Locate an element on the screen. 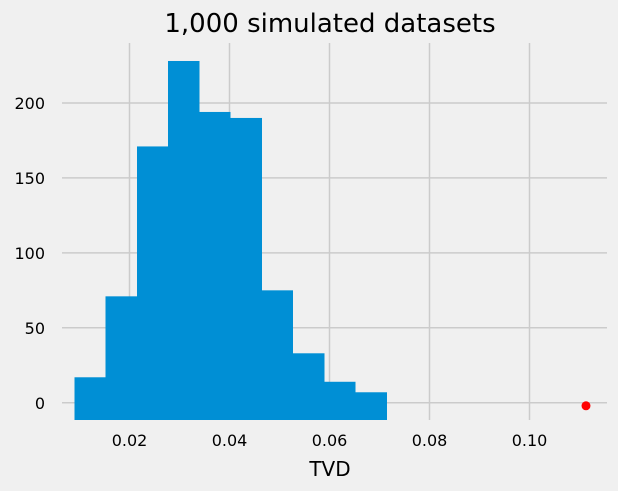 The image size is (618, 491). x-tick-label: 0.08 is located at coordinates (430, 440).